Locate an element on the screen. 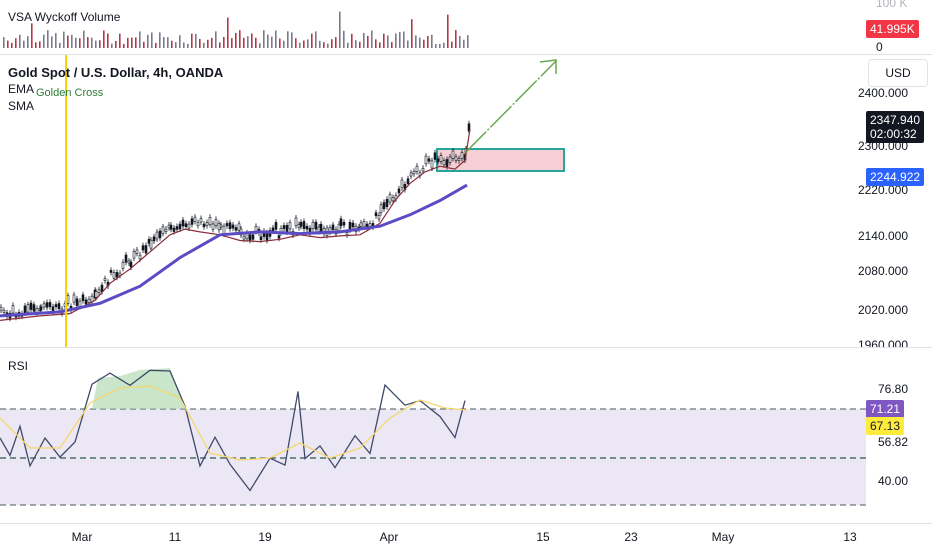  volume-axis-bottom: 0 is located at coordinates (879, 47).